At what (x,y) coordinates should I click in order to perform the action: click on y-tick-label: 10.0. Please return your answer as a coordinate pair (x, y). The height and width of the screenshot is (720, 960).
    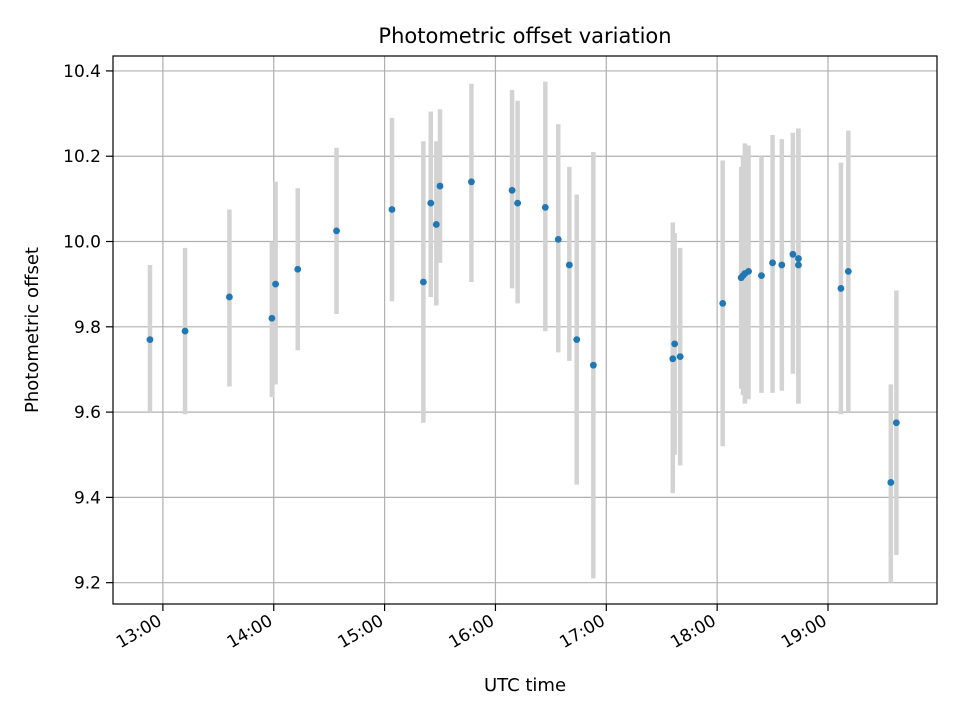
    Looking at the image, I should click on (82, 243).